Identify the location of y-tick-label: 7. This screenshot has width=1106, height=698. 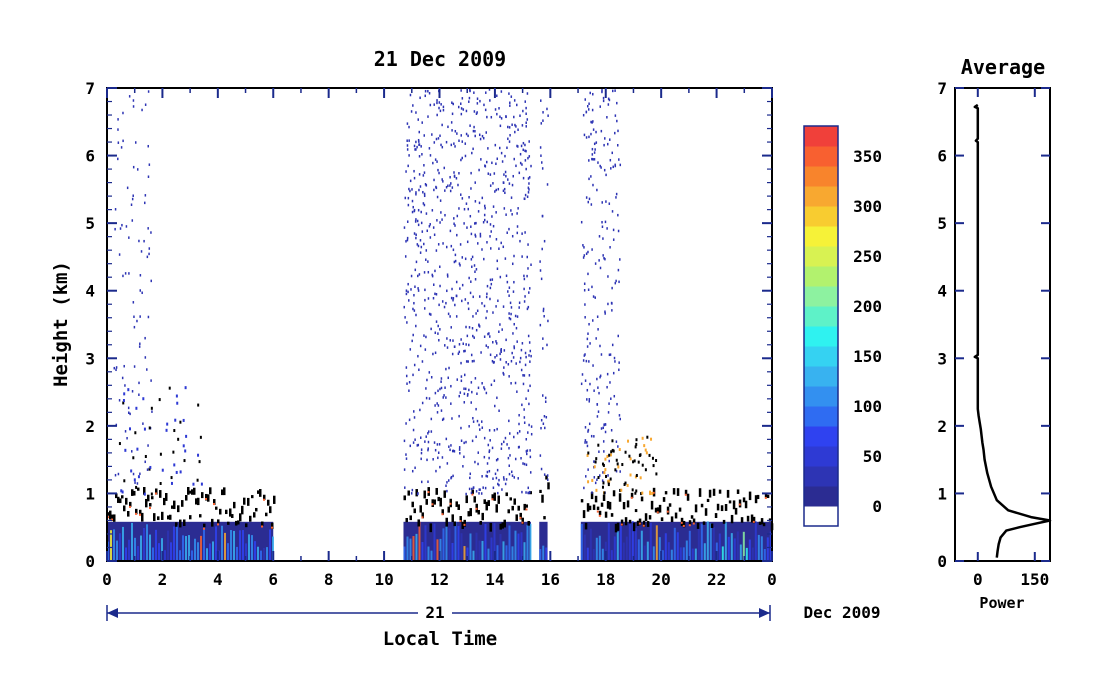
(90, 88).